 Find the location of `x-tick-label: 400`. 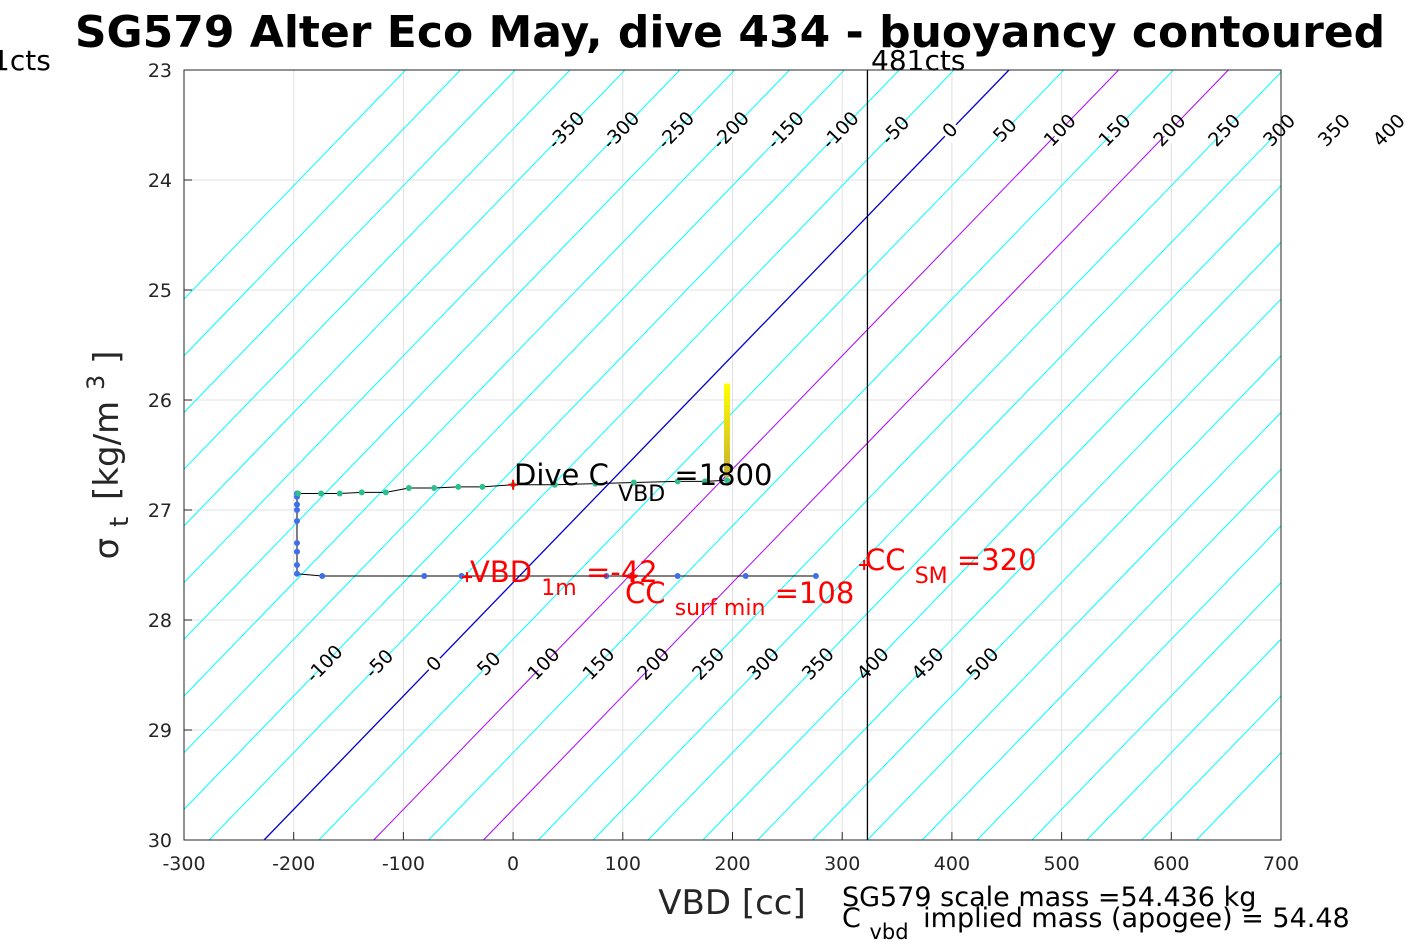

x-tick-label: 400 is located at coordinates (952, 864).